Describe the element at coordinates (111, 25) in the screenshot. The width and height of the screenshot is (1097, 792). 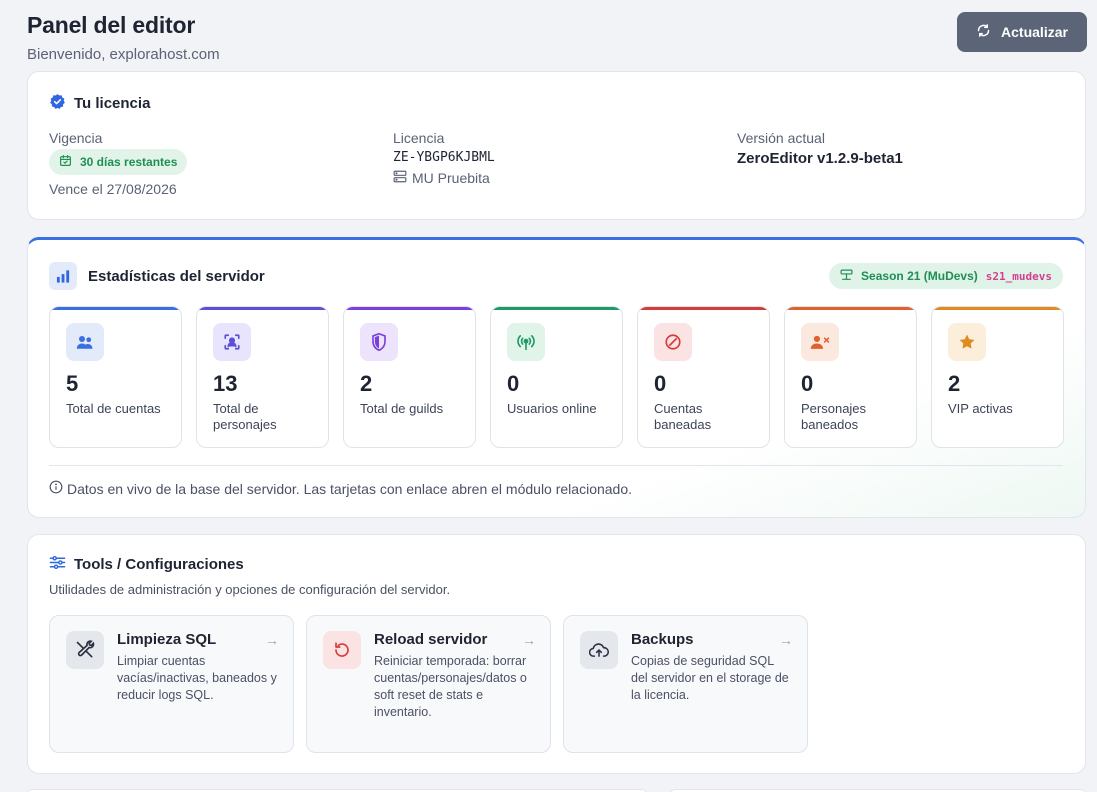
I see `page-title: Panel del editor` at that location.